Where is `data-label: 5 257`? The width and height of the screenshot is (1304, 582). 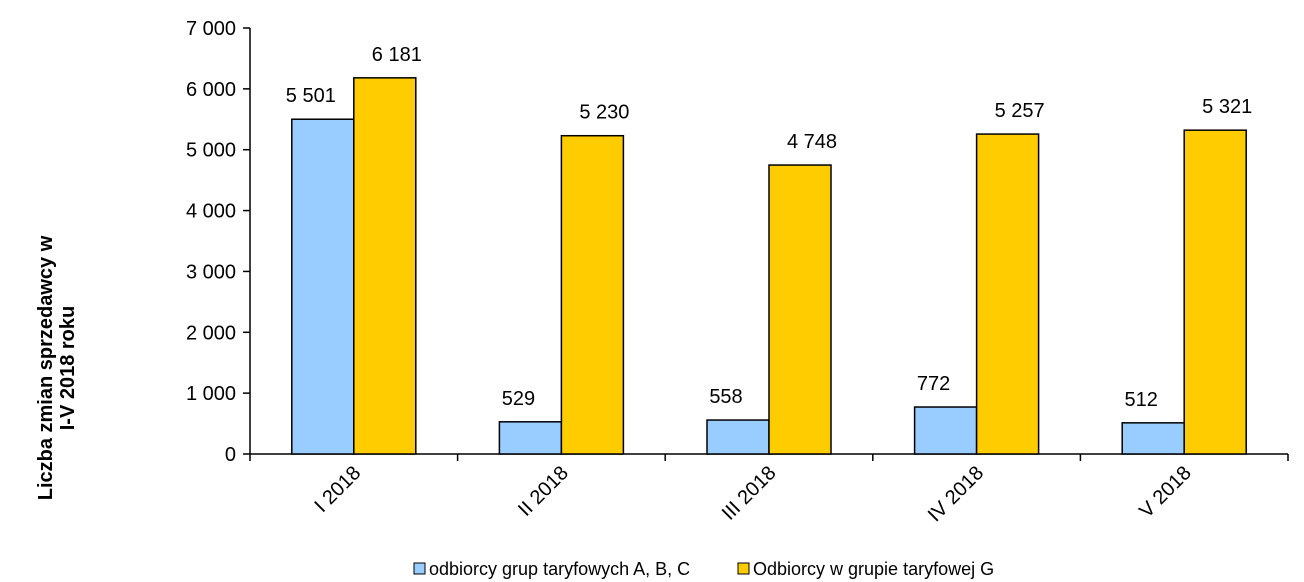 data-label: 5 257 is located at coordinates (1020, 111).